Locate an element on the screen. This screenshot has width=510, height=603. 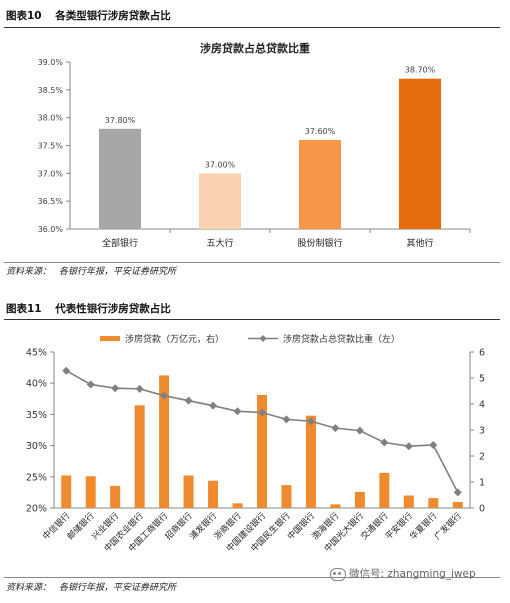
figure-11-source-text: 各银行年报，平安证券研究所 is located at coordinates (118, 588).